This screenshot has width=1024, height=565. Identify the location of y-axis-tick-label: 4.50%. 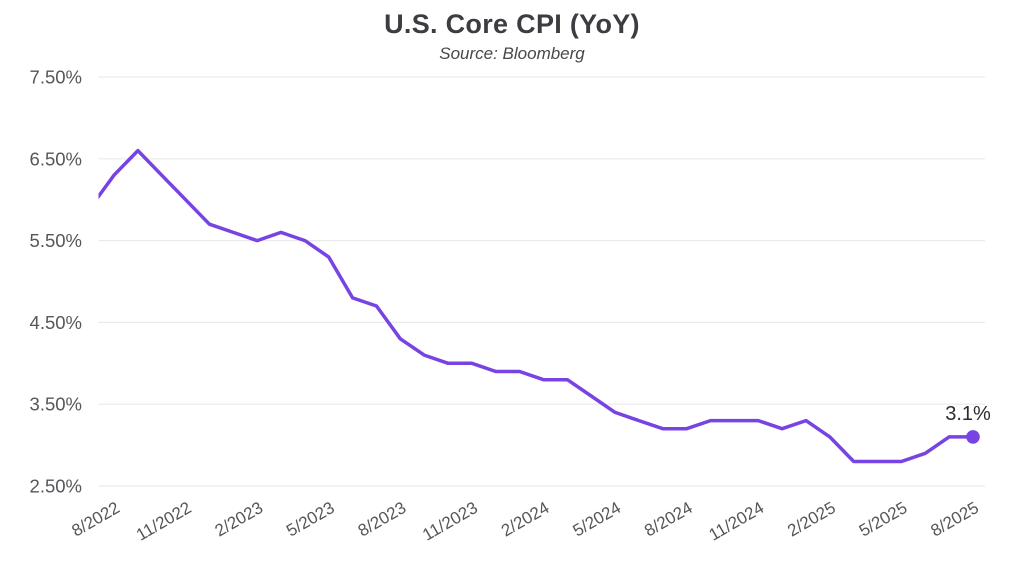
(56, 322).